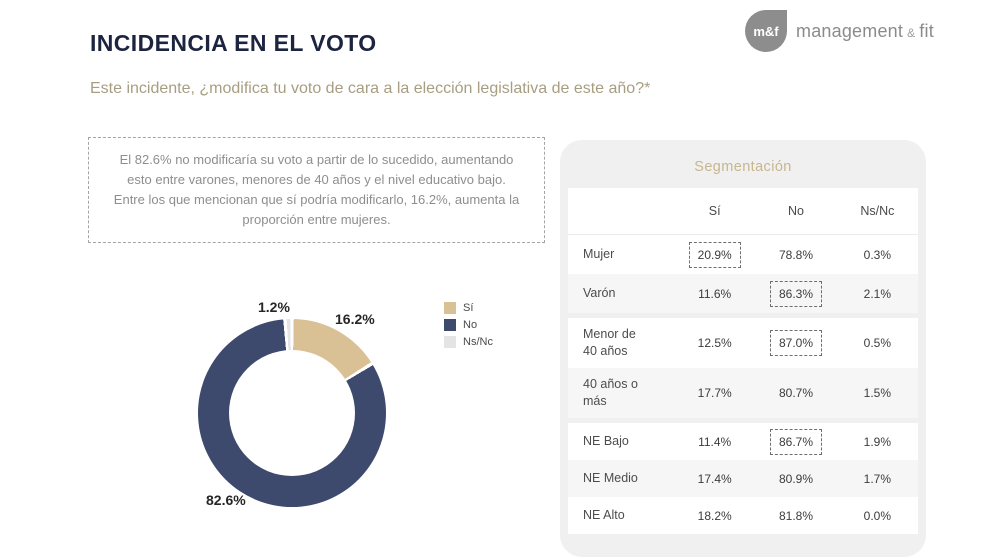 The height and width of the screenshot is (558, 992). I want to click on brand-name-part1: management, so click(850, 30).